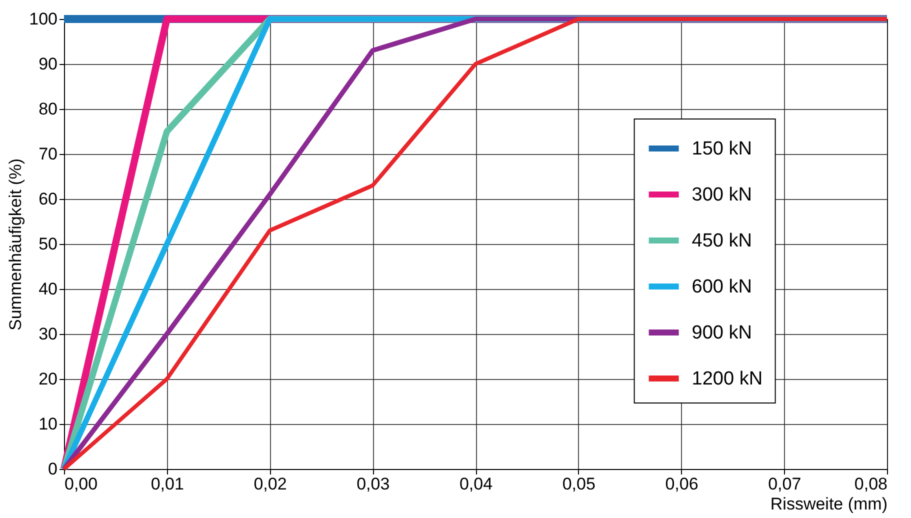 This screenshot has height=518, width=911. I want to click on x-tick-label: 0,01, so click(167, 484).